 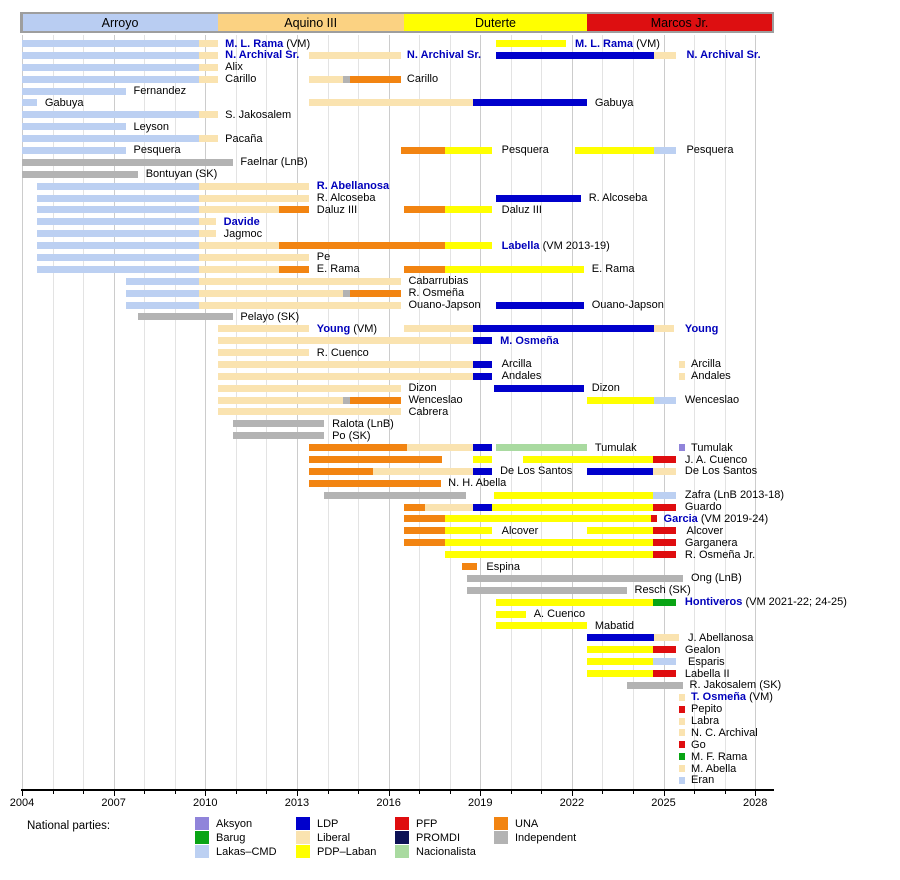 What do you see at coordinates (664, 471) in the screenshot?
I see `bar-segment-de-los-santos` at bounding box center [664, 471].